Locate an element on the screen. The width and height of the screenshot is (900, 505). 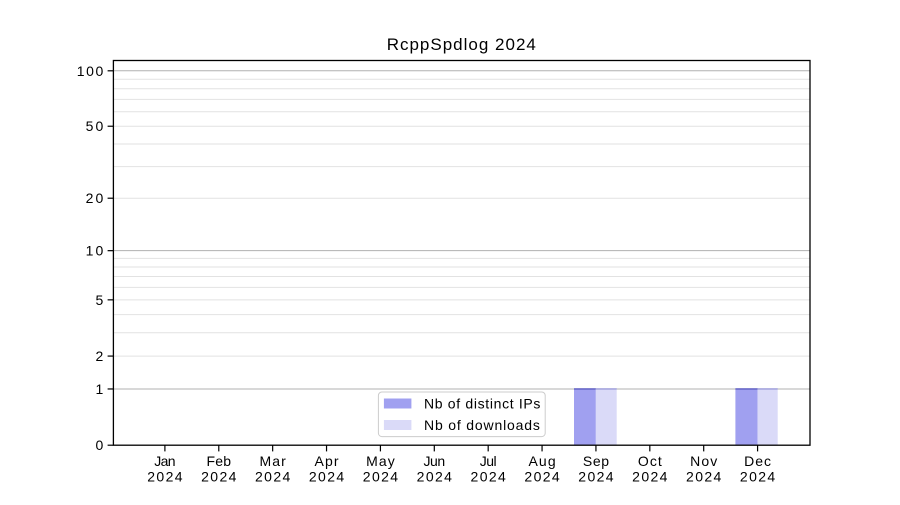
svg-text: 2 is located at coordinates (100, 356).